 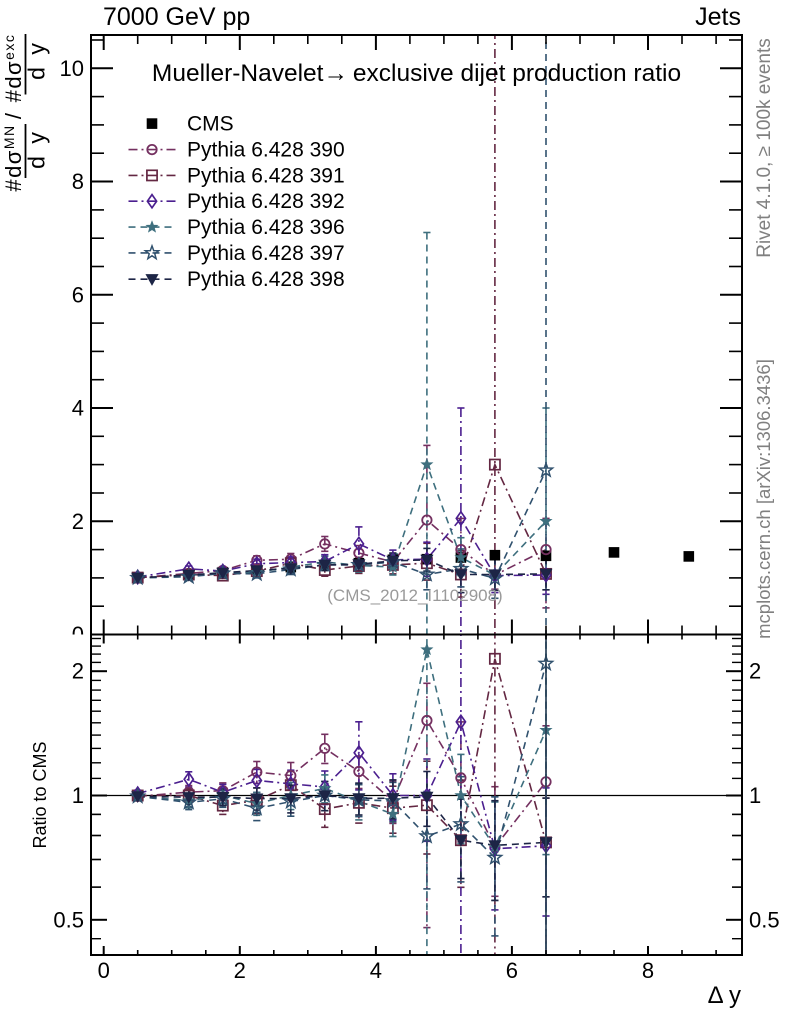 I want to click on svg-text: #dσexc, so click(x=13, y=68).